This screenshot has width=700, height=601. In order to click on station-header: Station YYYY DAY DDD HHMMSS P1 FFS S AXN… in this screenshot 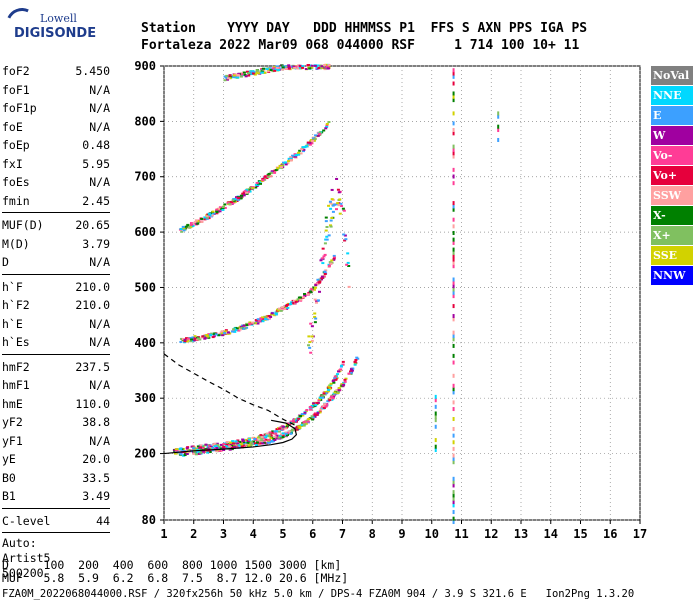, I will do `click(364, 37)`.